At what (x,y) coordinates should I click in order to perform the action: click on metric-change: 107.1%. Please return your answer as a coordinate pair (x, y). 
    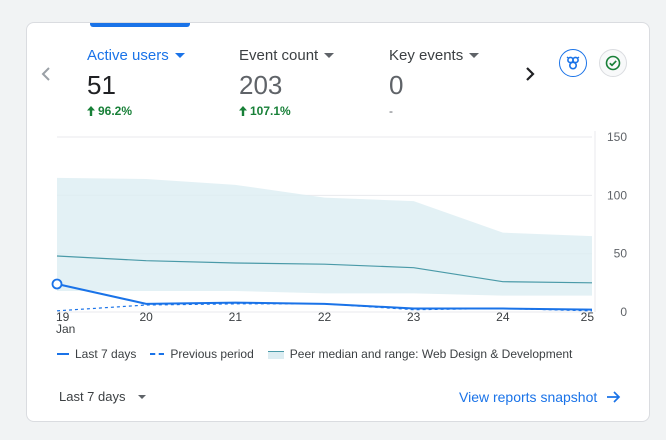
    Looking at the image, I should click on (286, 111).